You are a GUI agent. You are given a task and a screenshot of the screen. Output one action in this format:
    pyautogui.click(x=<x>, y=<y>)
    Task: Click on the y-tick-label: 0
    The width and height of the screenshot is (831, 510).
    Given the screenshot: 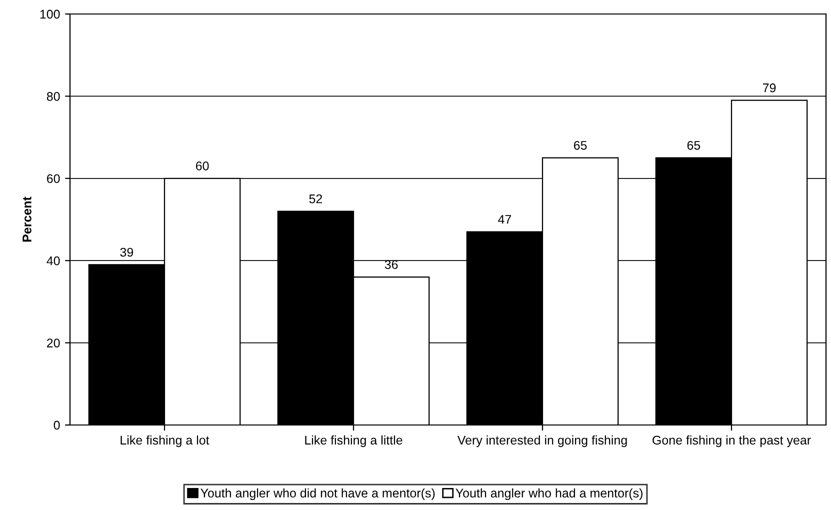 What is the action you would take?
    pyautogui.click(x=57, y=425)
    